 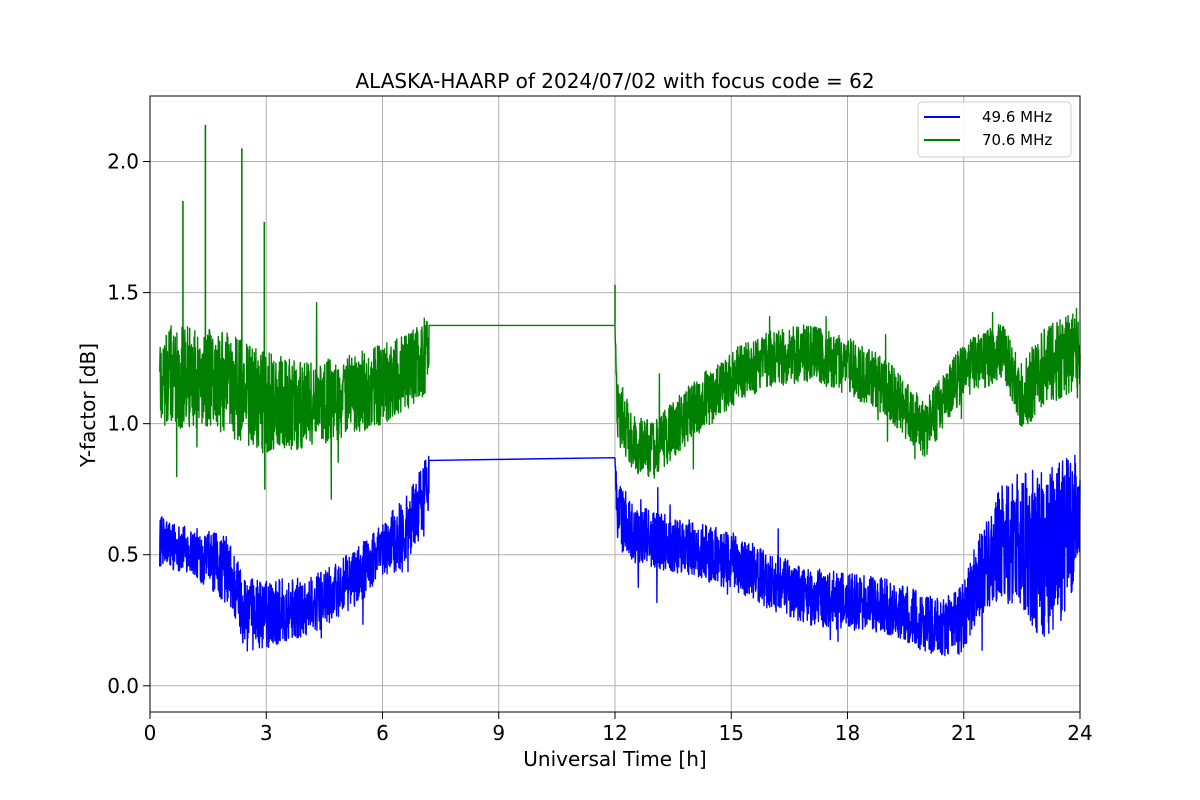 I want to click on x-tick-label: 15, so click(x=731, y=733).